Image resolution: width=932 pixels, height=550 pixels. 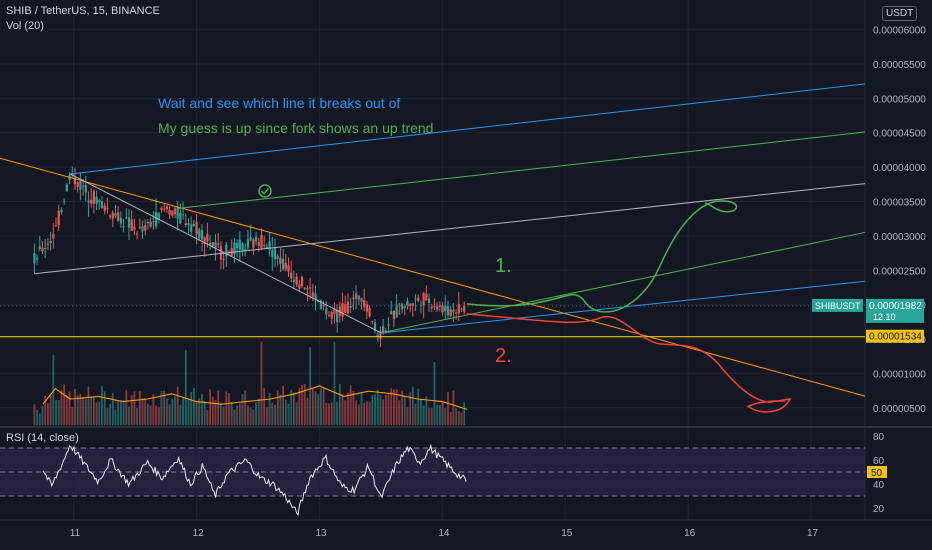 I want to click on support-price-badge, so click(x=895, y=336).